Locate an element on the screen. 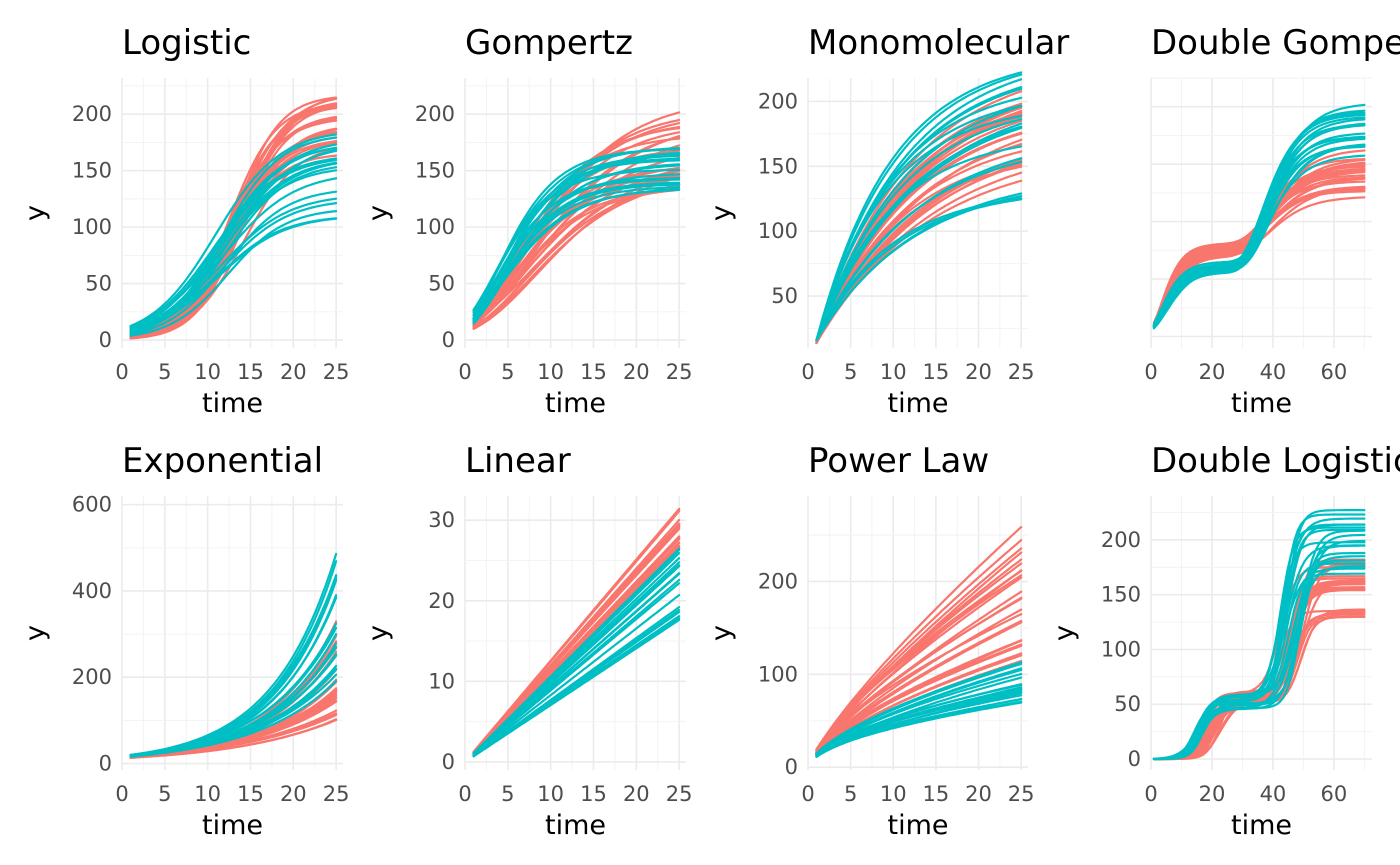 The image size is (1400, 865). panel-gompertz: Gompertz 0 5 10 15 20 25 0 50 100 150 200 time y is located at coordinates (528, 221).